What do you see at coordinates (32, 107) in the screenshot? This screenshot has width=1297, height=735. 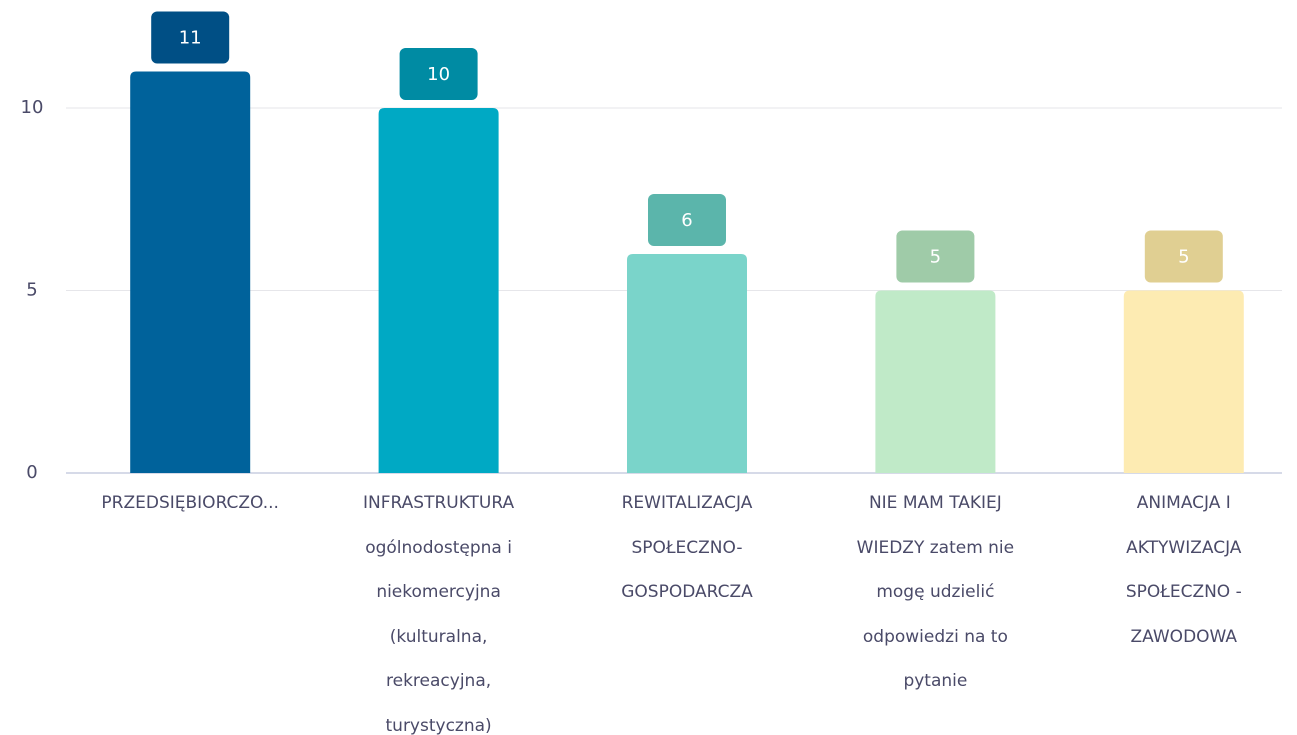 I see `y-tick-label: 10` at bounding box center [32, 107].